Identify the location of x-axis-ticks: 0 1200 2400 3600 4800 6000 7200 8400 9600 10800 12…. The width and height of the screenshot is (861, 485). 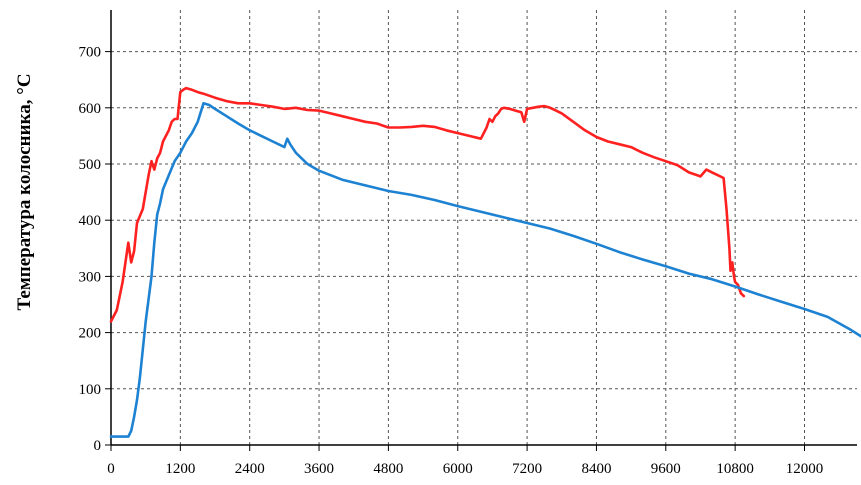
(465, 461).